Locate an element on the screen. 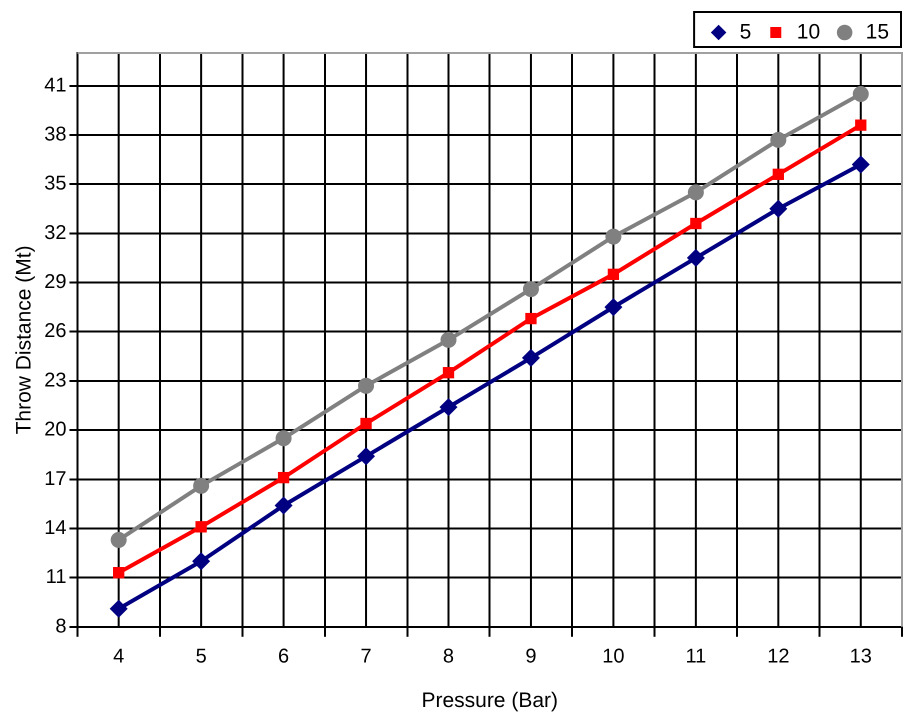 This screenshot has width=919, height=726. y-tick-label: 38 is located at coordinates (55, 134).